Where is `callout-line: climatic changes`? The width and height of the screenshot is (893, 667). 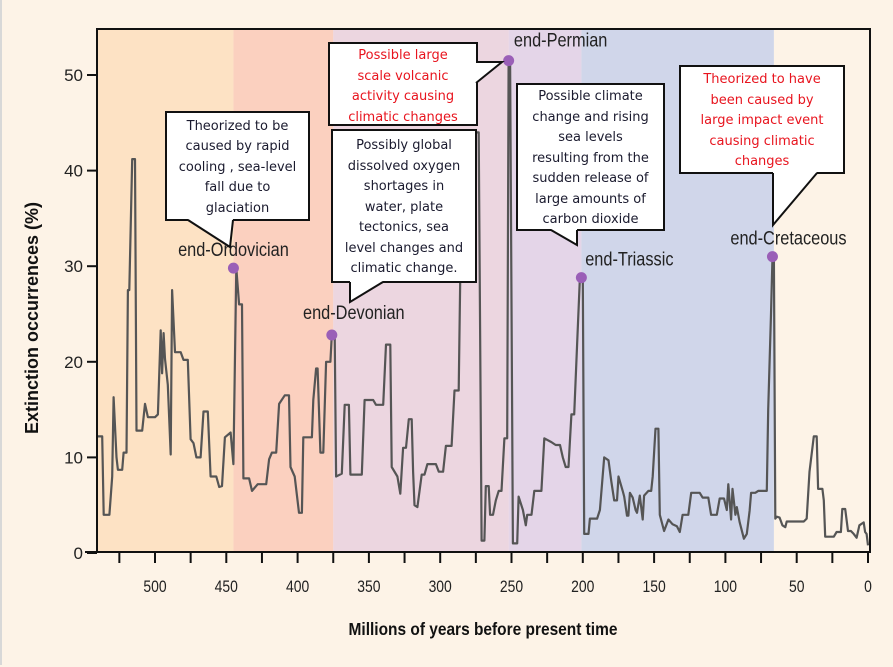
callout-line: climatic changes is located at coordinates (403, 117).